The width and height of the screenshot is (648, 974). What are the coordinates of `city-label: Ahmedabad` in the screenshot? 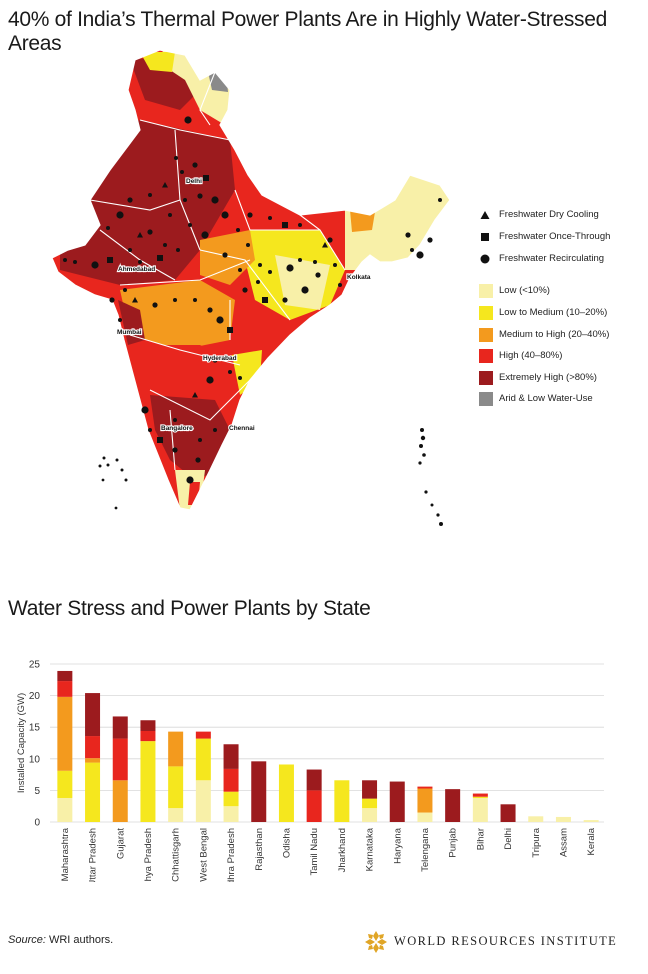 It's located at (136, 269).